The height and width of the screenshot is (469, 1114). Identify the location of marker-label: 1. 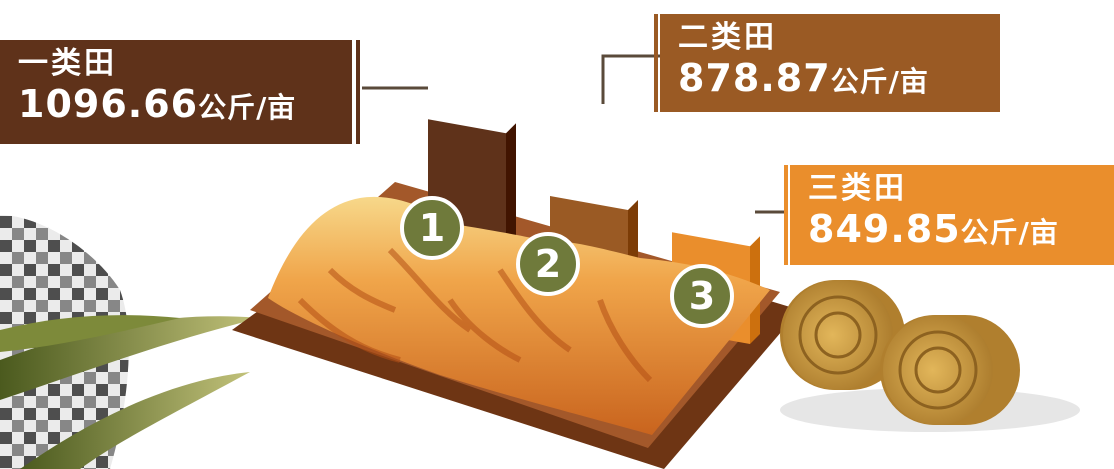
(432, 228).